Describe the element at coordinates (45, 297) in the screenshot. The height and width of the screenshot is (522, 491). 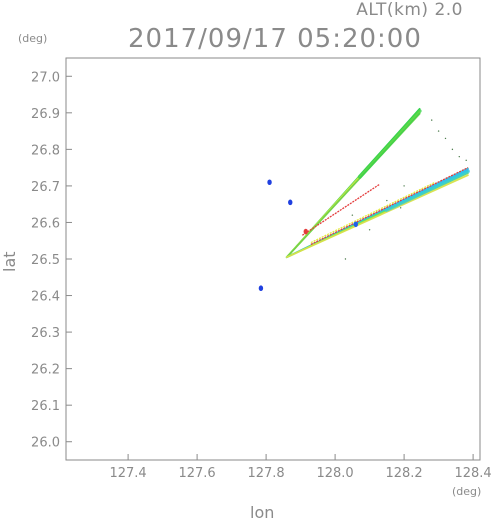
I see `y-tick-label: 26.4` at that location.